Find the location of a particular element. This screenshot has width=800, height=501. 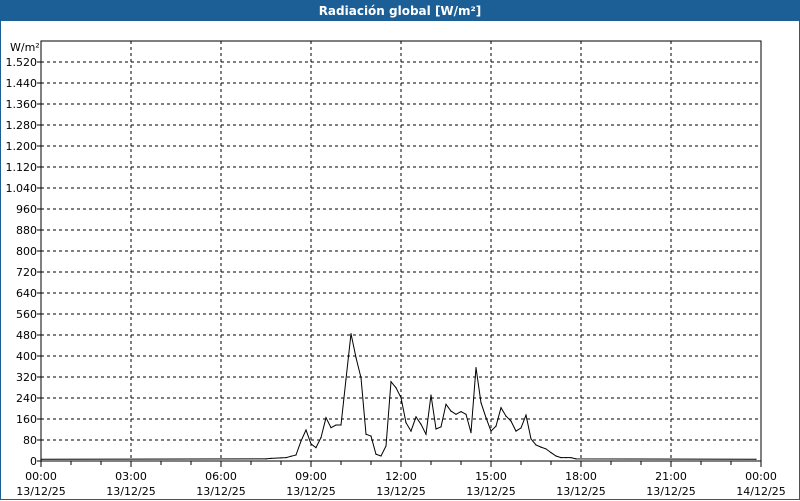

y-tick-label: 1.440 is located at coordinates (22, 83).